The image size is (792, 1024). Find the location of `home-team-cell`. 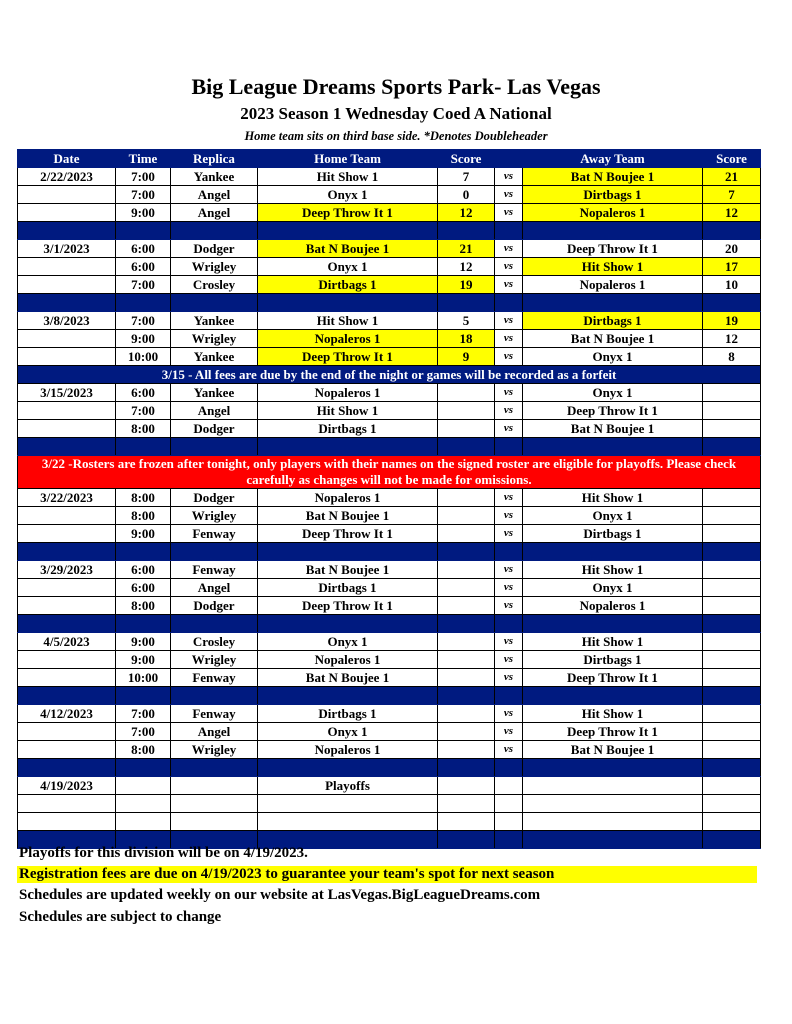

home-team-cell is located at coordinates (347, 803).